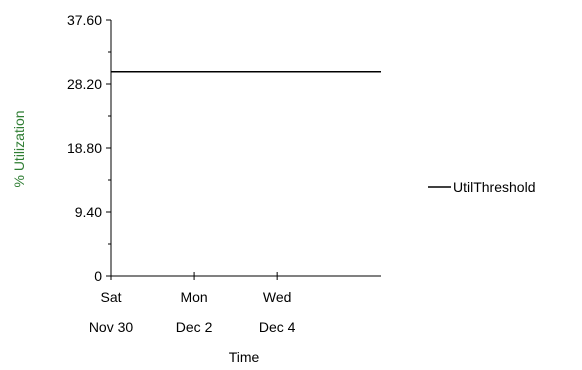 This screenshot has height=370, width=582. Describe the element at coordinates (110, 297) in the screenshot. I see `x-tick-label-day: Sat` at that location.